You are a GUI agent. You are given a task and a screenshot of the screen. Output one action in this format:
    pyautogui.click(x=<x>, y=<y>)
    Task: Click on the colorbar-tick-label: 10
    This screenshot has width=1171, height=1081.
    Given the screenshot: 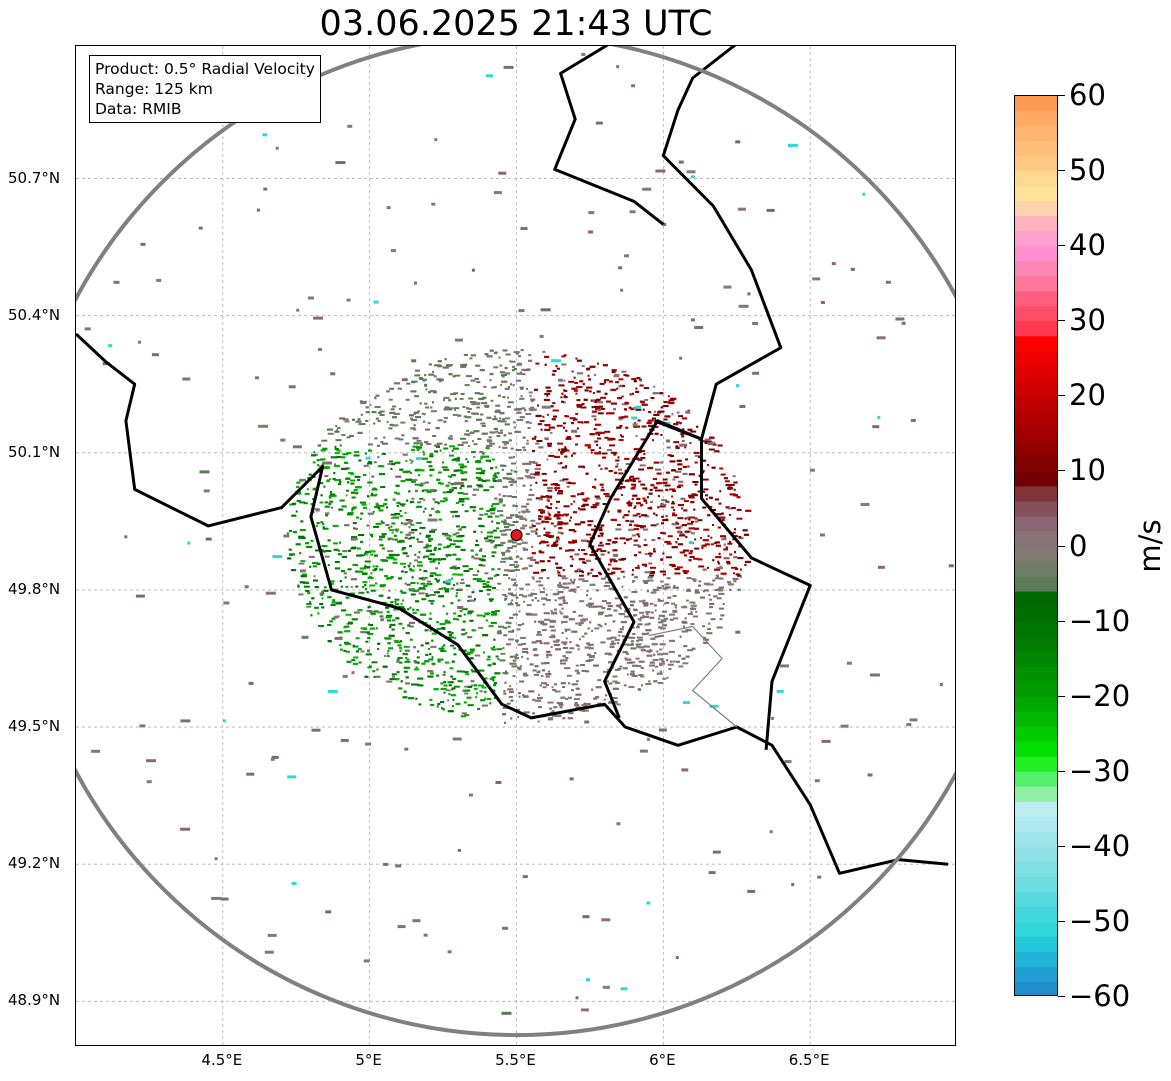 What is the action you would take?
    pyautogui.click(x=1087, y=470)
    